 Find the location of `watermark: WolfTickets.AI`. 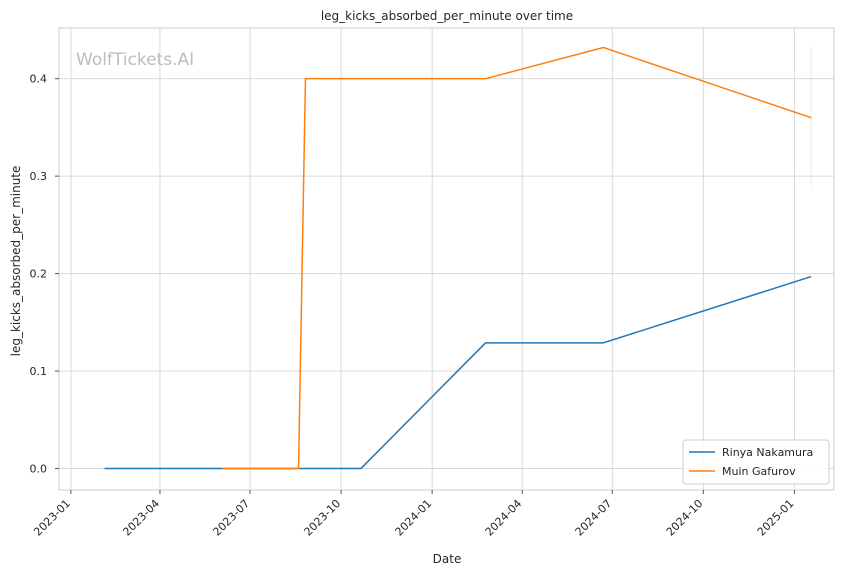

watermark: WolfTickets.AI is located at coordinates (135, 60).